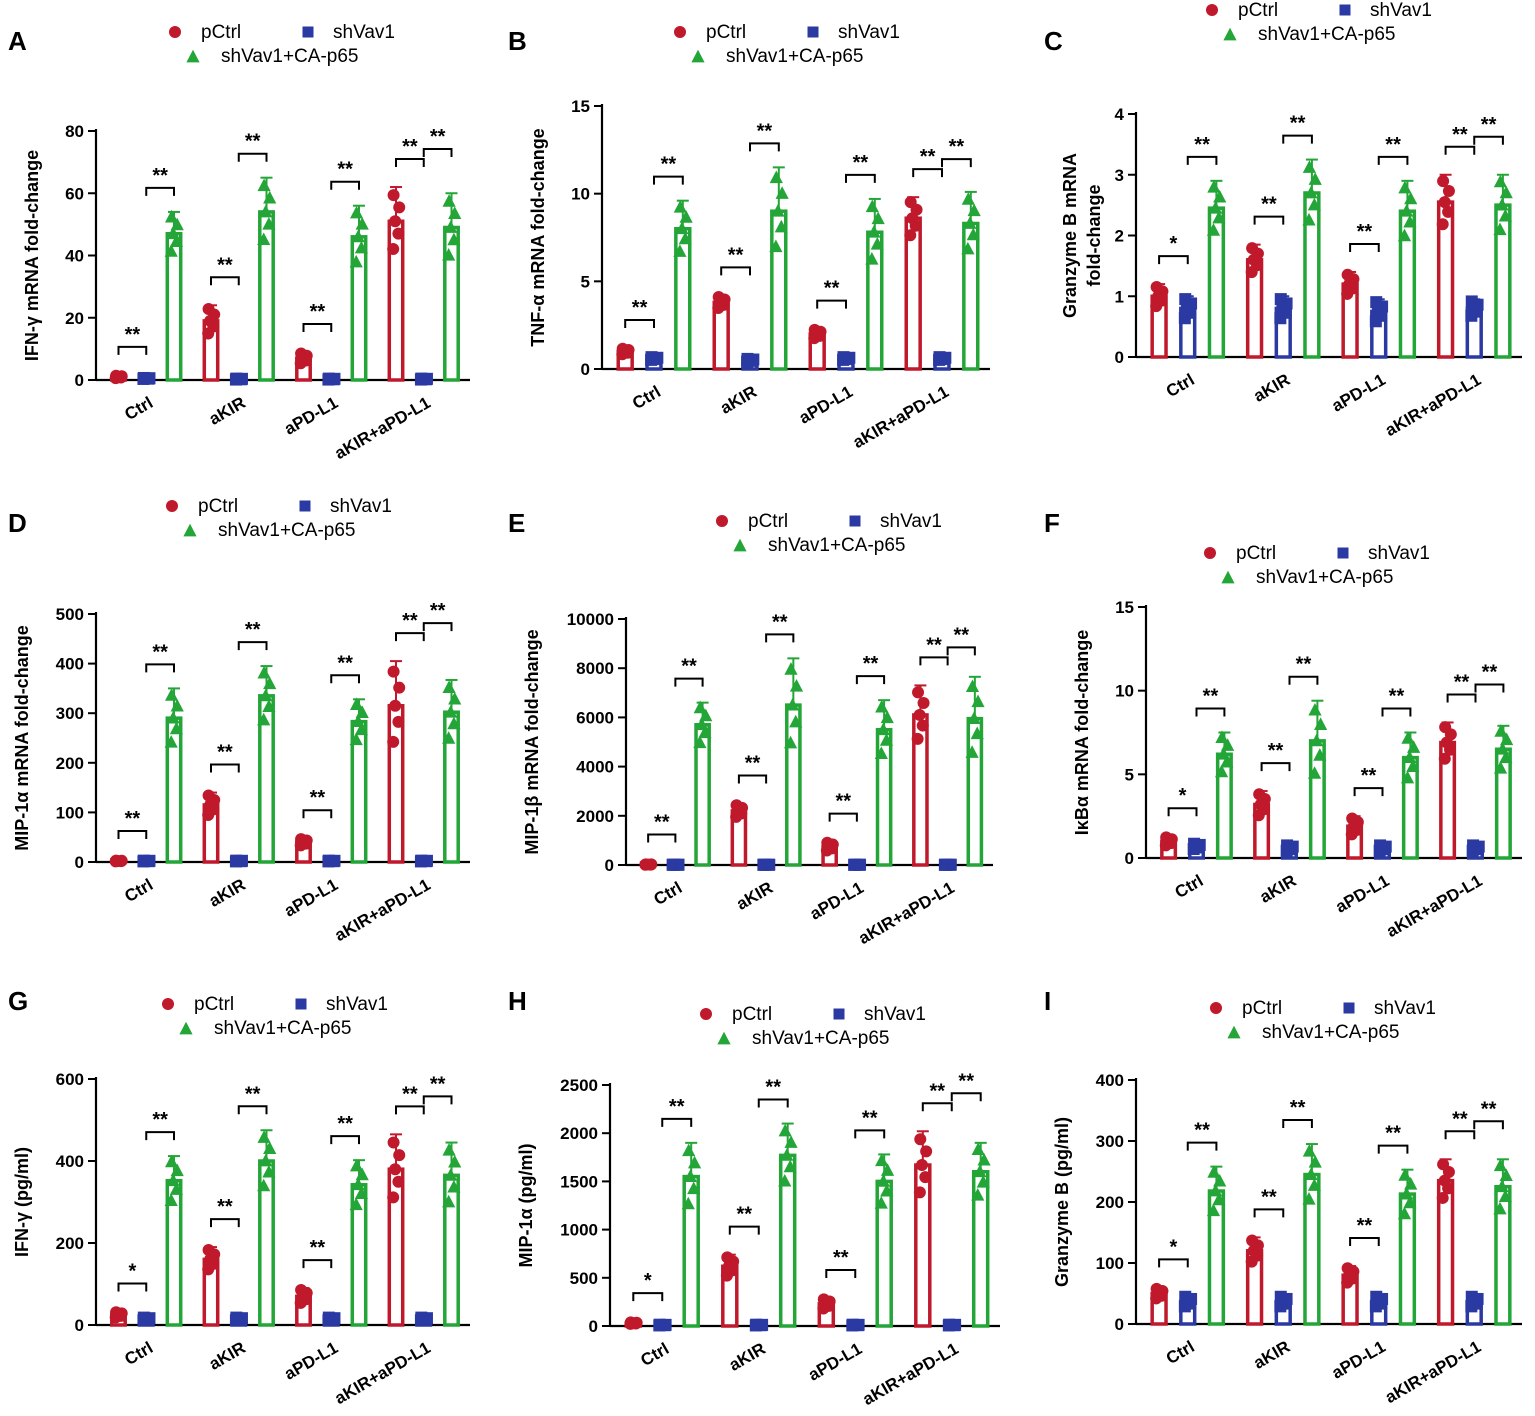 Image resolution: width=1535 pixels, height=1416 pixels. Describe the element at coordinates (580, 106) in the screenshot. I see `y-tick-label: 15` at that location.